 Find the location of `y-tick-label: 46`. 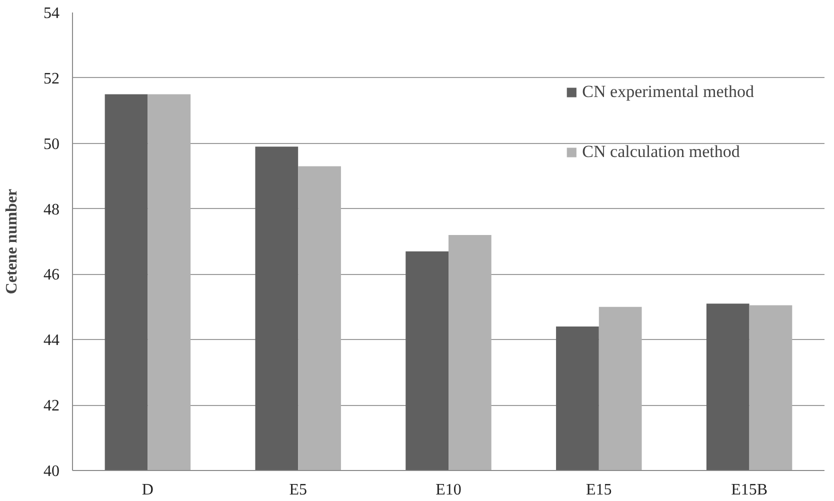

y-tick-label: 46 is located at coordinates (52, 275).